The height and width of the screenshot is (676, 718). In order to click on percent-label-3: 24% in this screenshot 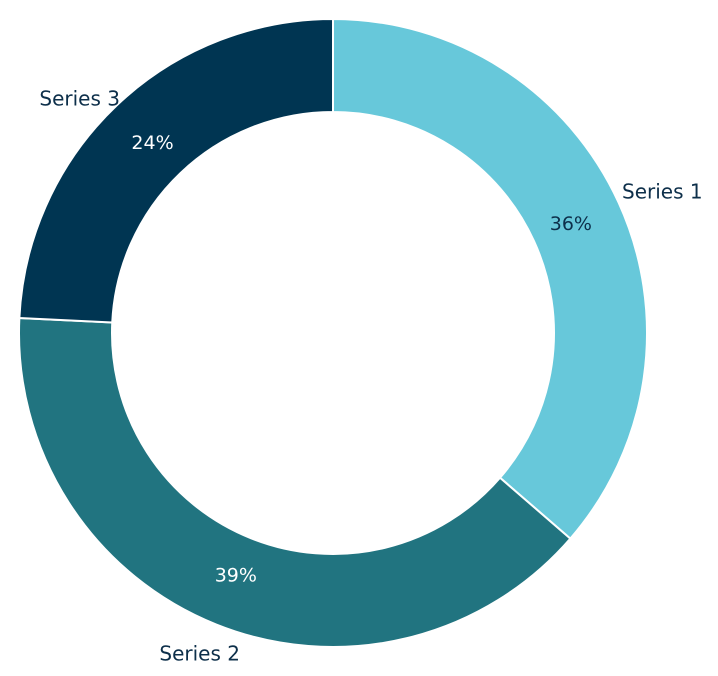, I will do `click(152, 143)`.